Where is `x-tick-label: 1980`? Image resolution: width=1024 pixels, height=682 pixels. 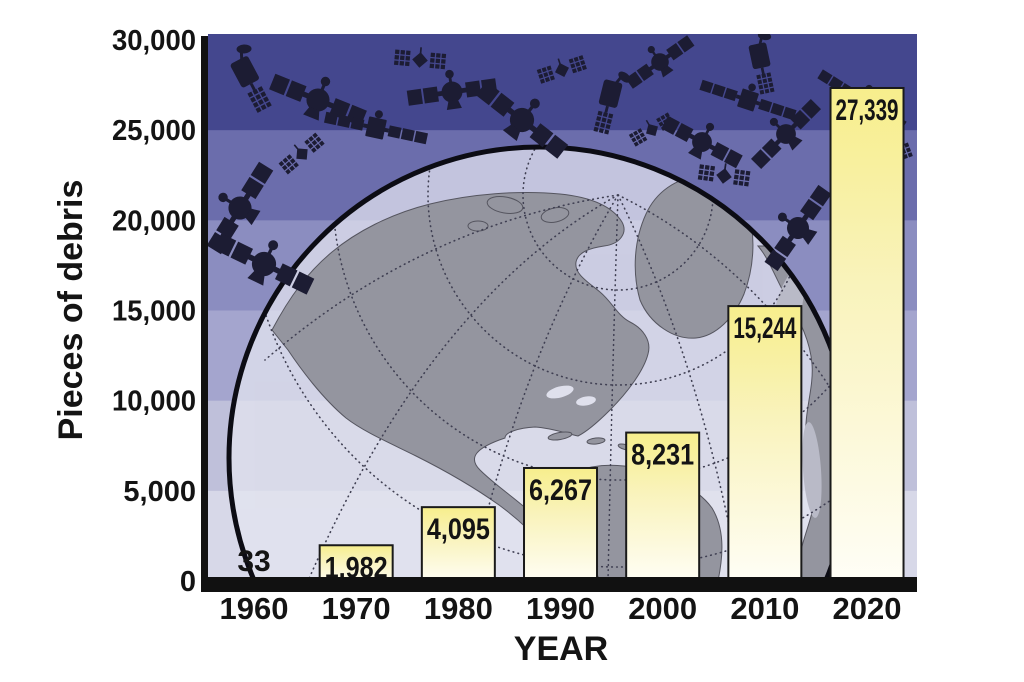 x-tick-label: 1980 is located at coordinates (458, 608).